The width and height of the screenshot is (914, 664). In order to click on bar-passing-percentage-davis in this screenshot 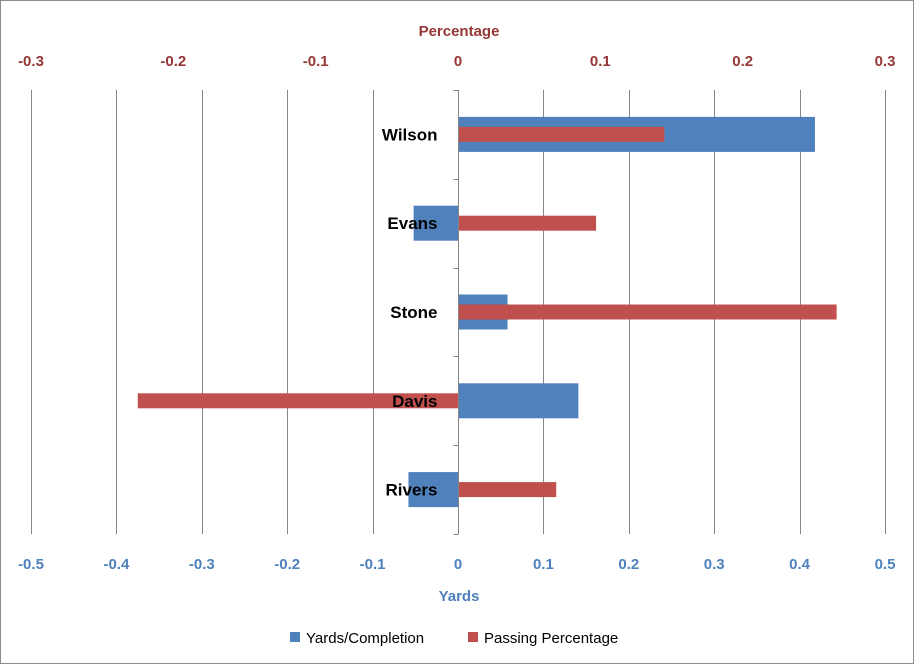, I will do `click(297, 401)`.